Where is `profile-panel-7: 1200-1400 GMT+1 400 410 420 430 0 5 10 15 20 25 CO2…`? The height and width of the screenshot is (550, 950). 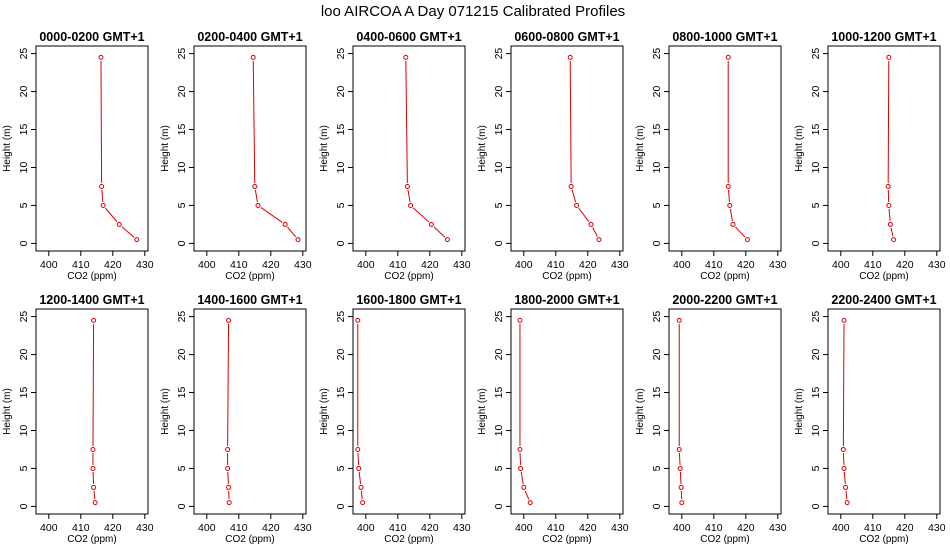 profile-panel-7: 1200-1400 GMT+1 400 410 420 430 0 5 10 15 20 25 CO2… is located at coordinates (78, 419).